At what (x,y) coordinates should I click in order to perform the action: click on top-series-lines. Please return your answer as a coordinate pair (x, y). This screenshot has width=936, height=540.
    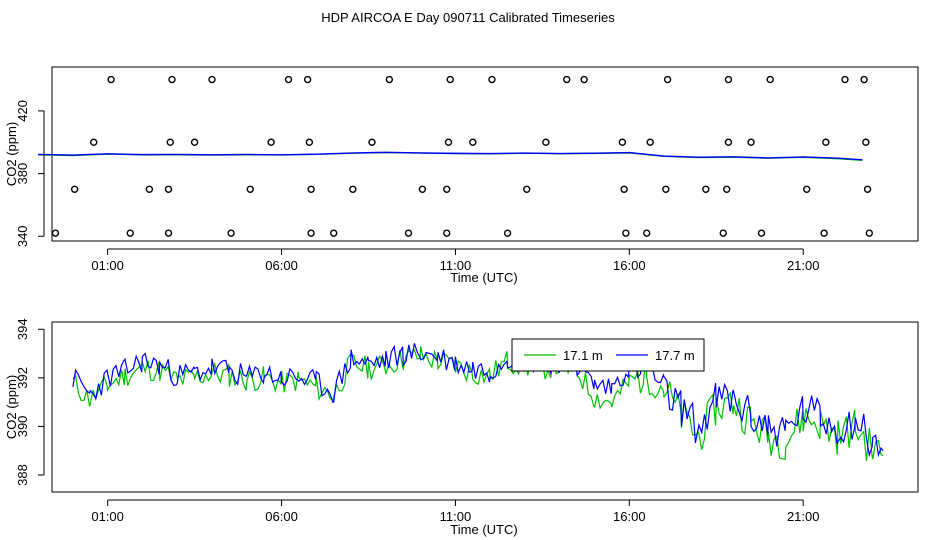
    Looking at the image, I should click on (450, 156).